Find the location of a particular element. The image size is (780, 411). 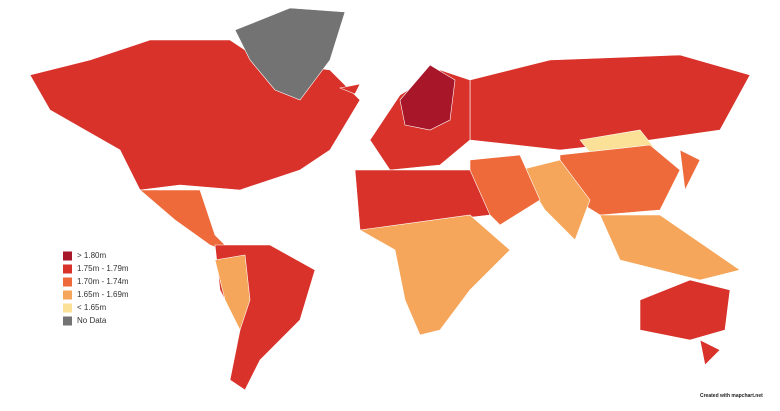

legend-label: 1.65m - 1.69m is located at coordinates (103, 294).